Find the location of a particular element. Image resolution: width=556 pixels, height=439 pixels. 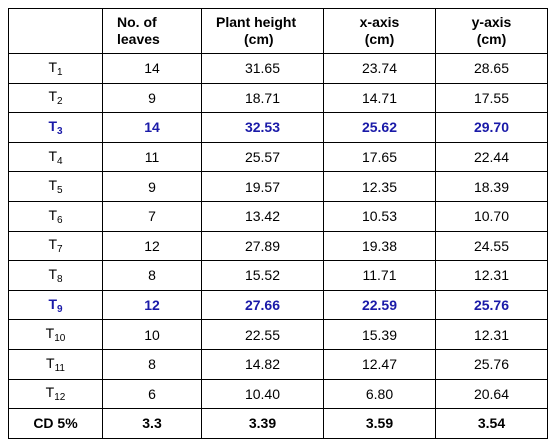

cd-row: CD 5% 3.3 3.39 3.59 3.54 is located at coordinates (278, 423).